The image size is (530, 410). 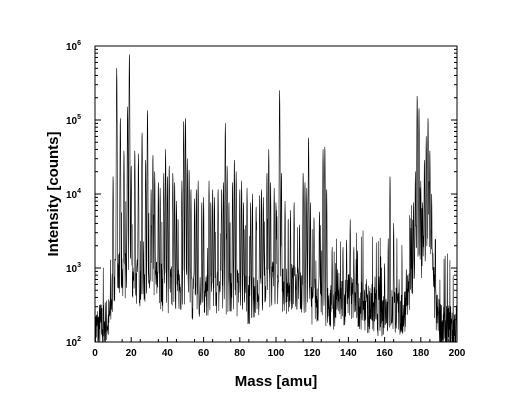 I want to click on y-tick-label: 10⁵, so click(x=73, y=120).